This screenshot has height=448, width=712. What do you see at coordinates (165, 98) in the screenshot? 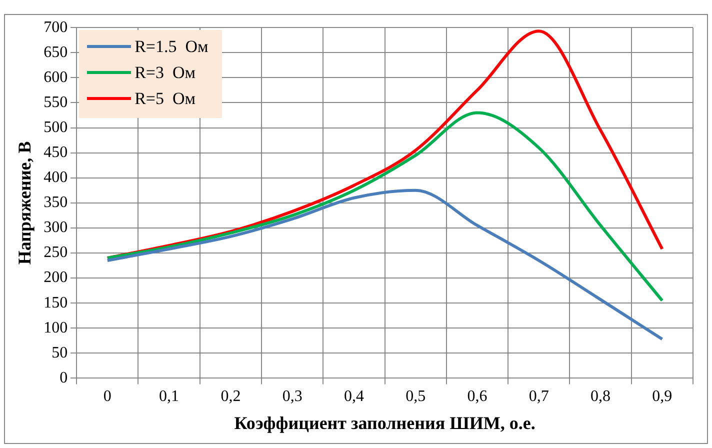
I see `legend-label: R=5 Ом` at bounding box center [165, 98].